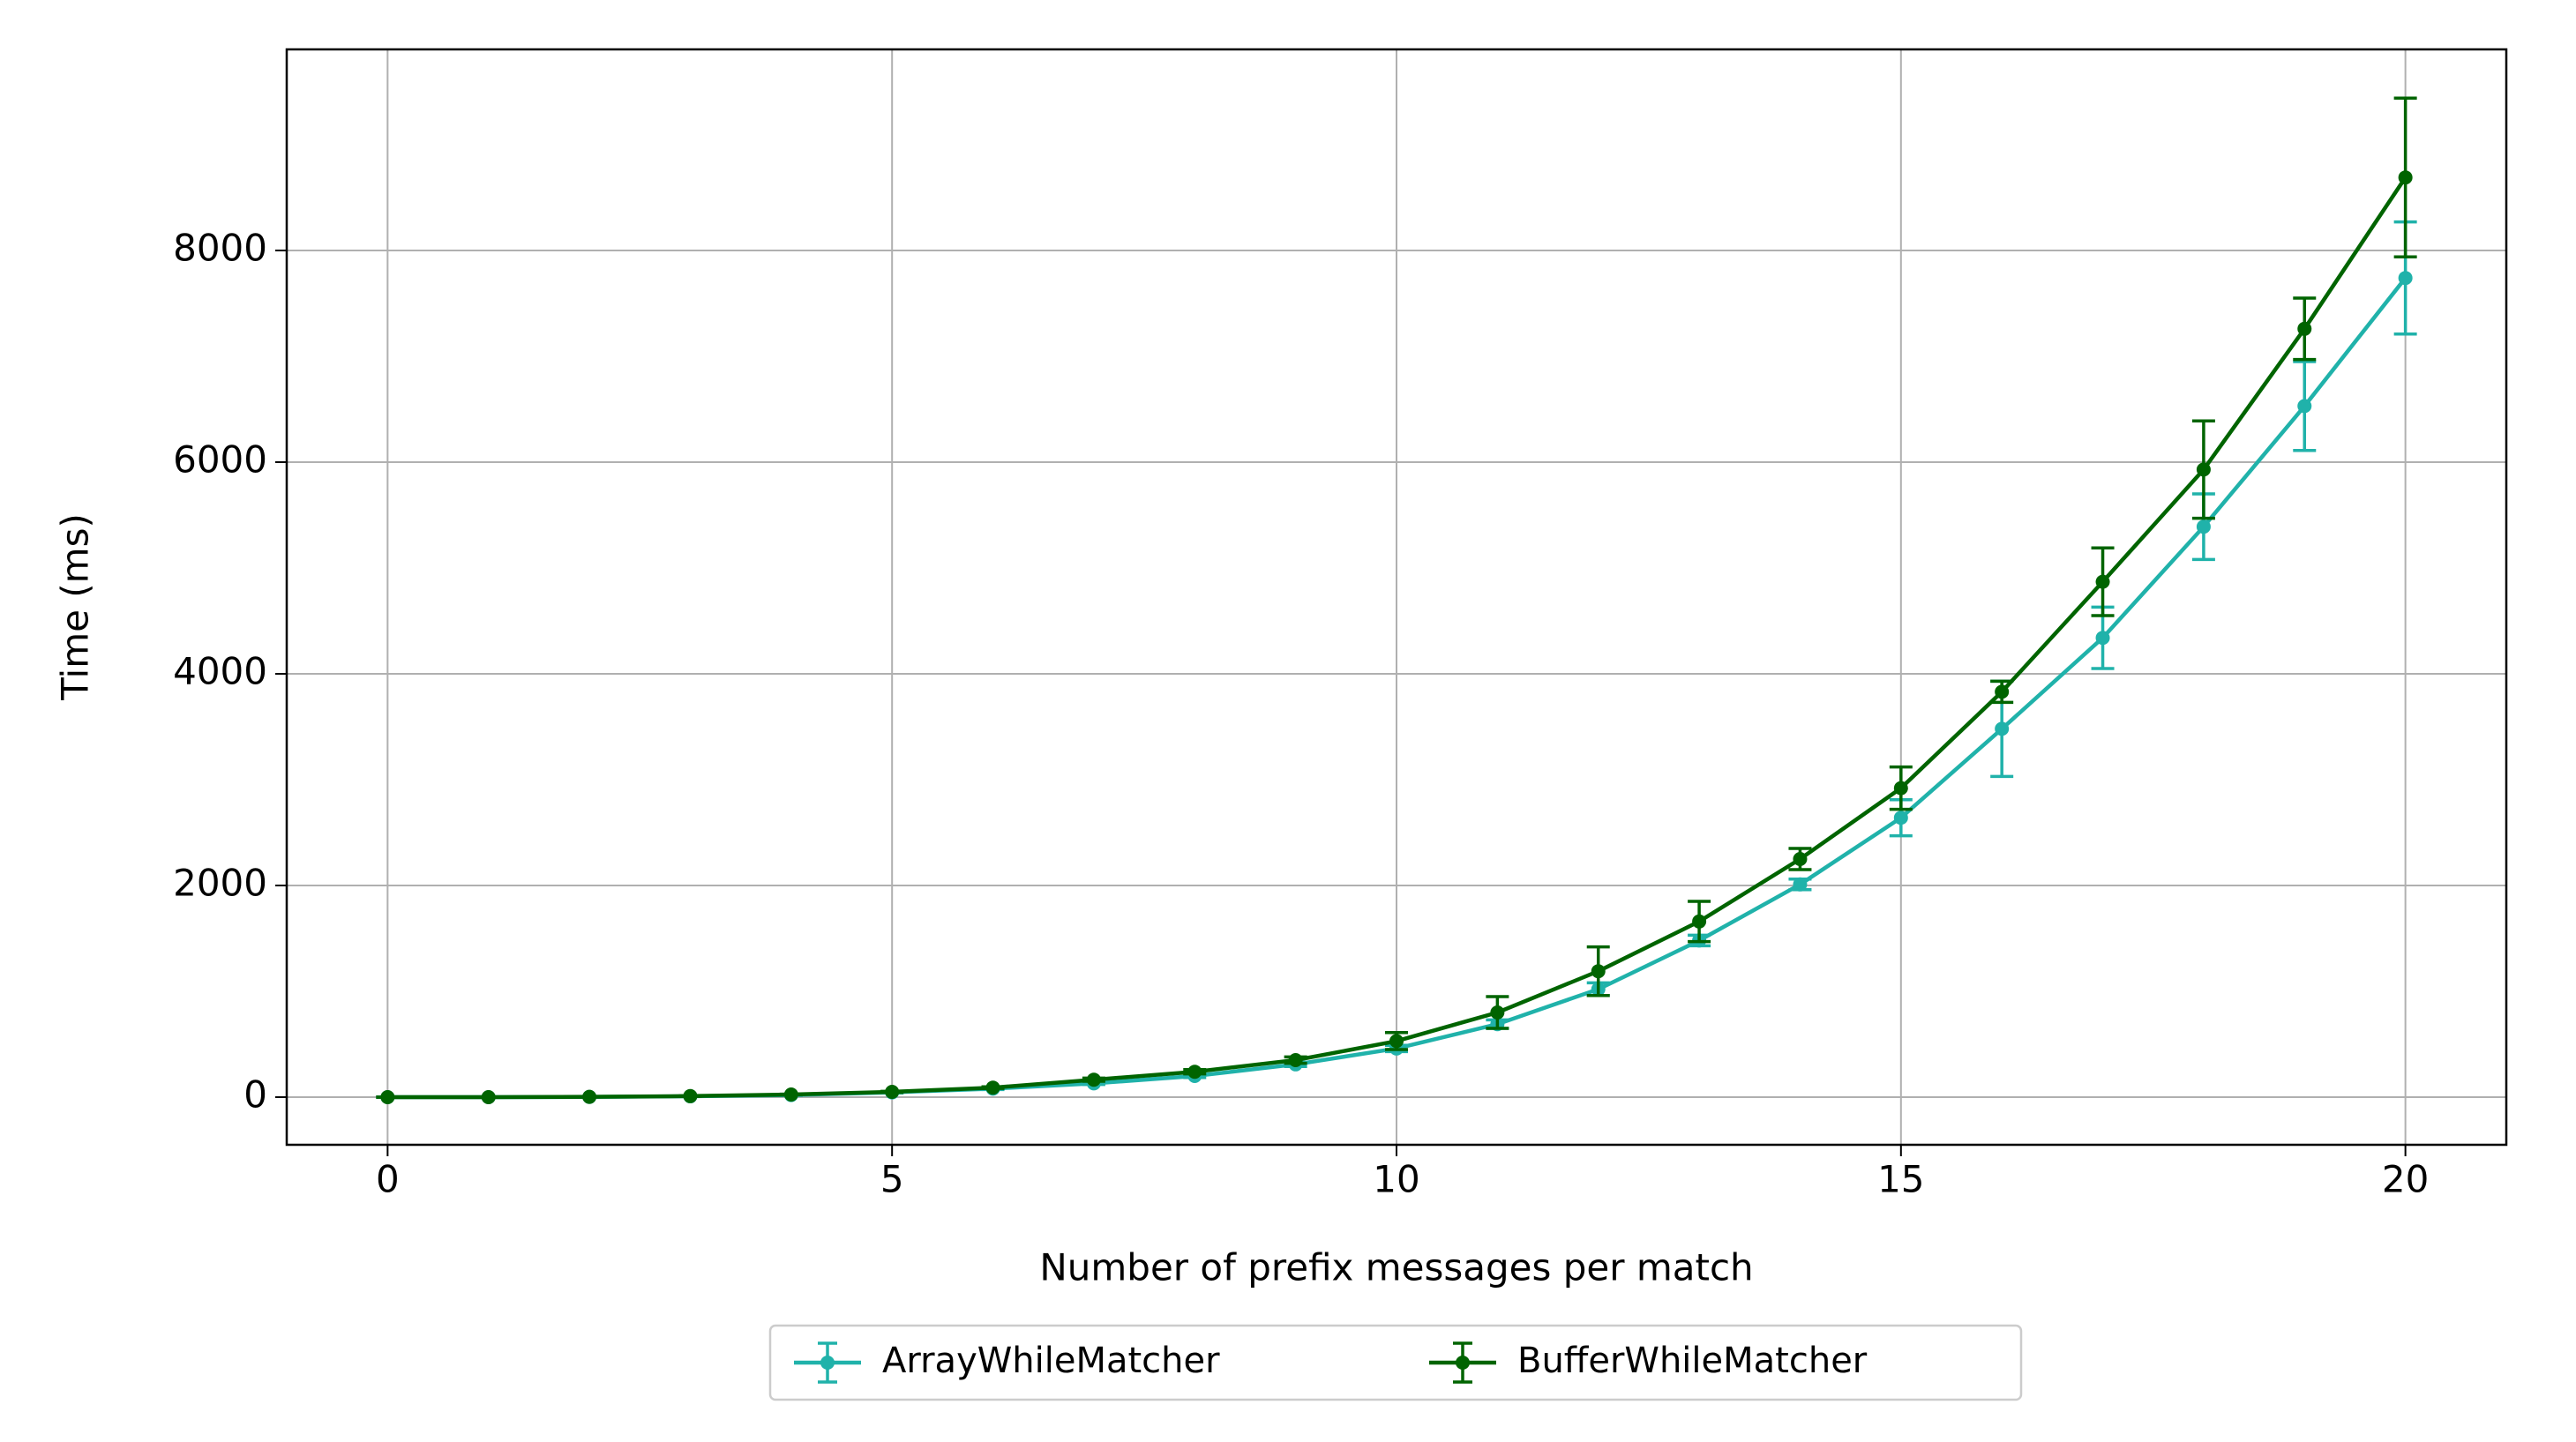  I want to click on y-axis-label: Time (ms), so click(76, 607).